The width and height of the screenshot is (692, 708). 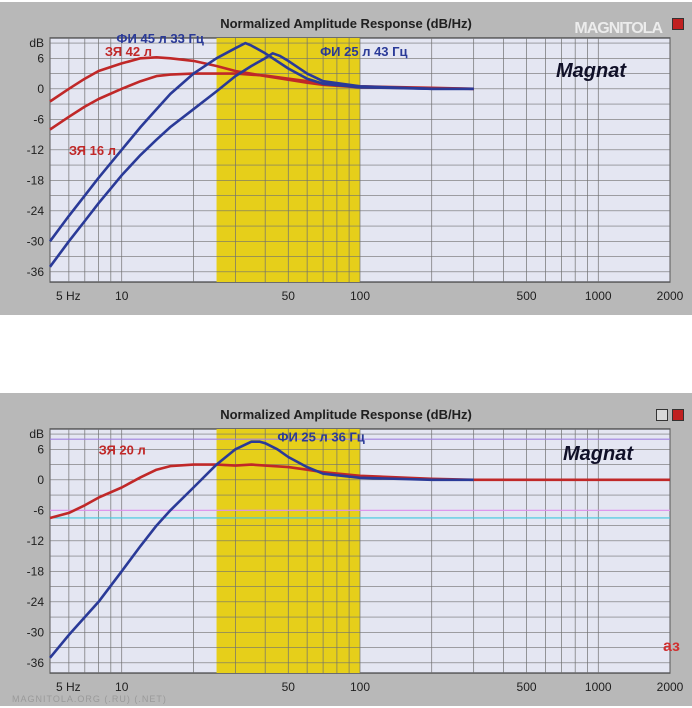 What do you see at coordinates (618, 28) in the screenshot?
I see `watermark-logo: MAGNITOLA` at bounding box center [618, 28].